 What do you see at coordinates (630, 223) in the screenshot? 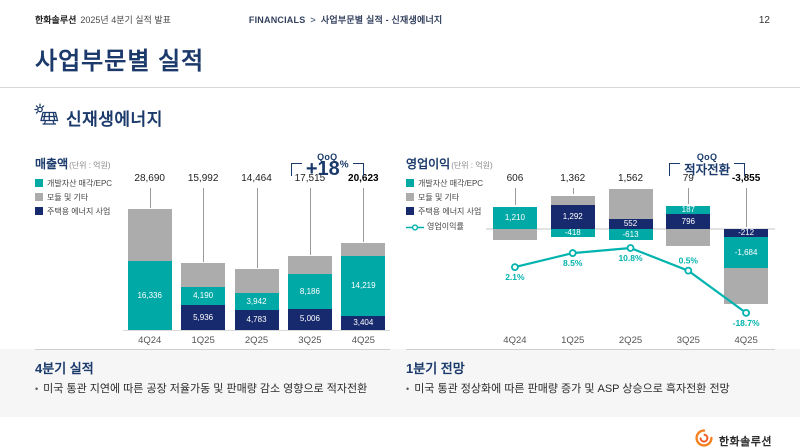
I see `bar-segment-navy: 552` at bounding box center [630, 223].